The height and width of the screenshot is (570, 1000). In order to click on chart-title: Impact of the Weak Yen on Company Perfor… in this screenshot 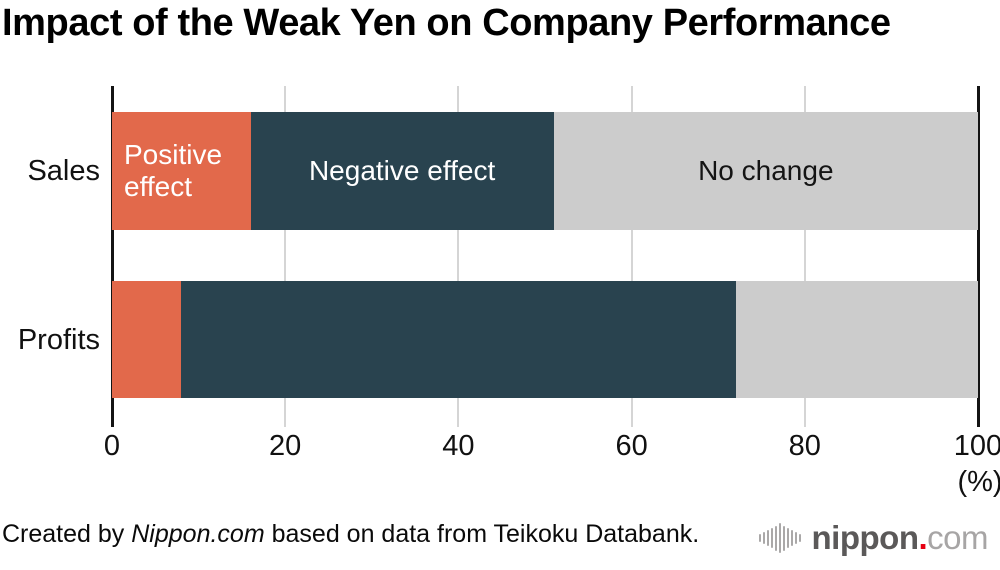, I will do `click(446, 23)`.